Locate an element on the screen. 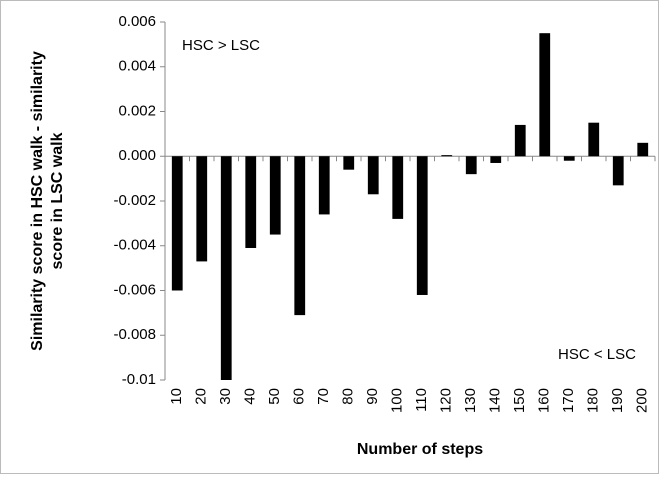  x-tick-label: 170 is located at coordinates (568, 400).